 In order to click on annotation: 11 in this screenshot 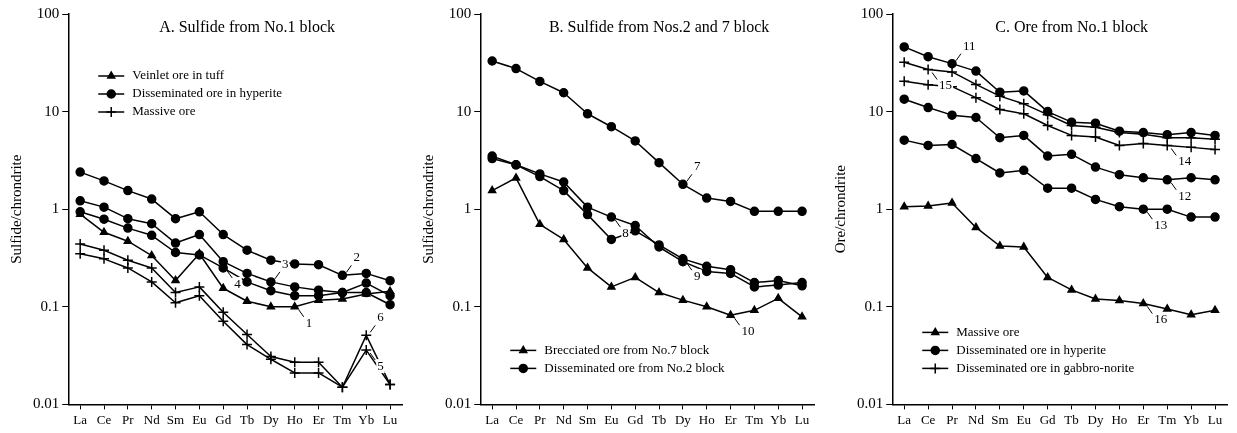, I will do `click(969, 45)`.